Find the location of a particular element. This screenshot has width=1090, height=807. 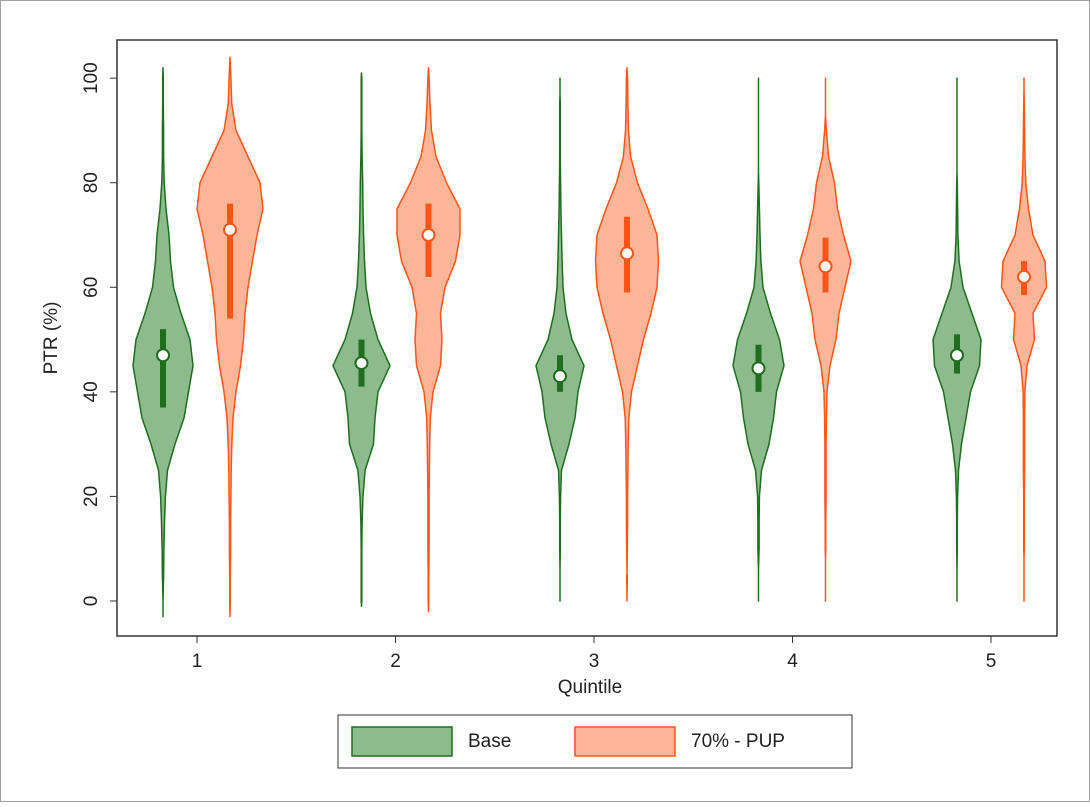

x-tick-label: 5 is located at coordinates (991, 661).